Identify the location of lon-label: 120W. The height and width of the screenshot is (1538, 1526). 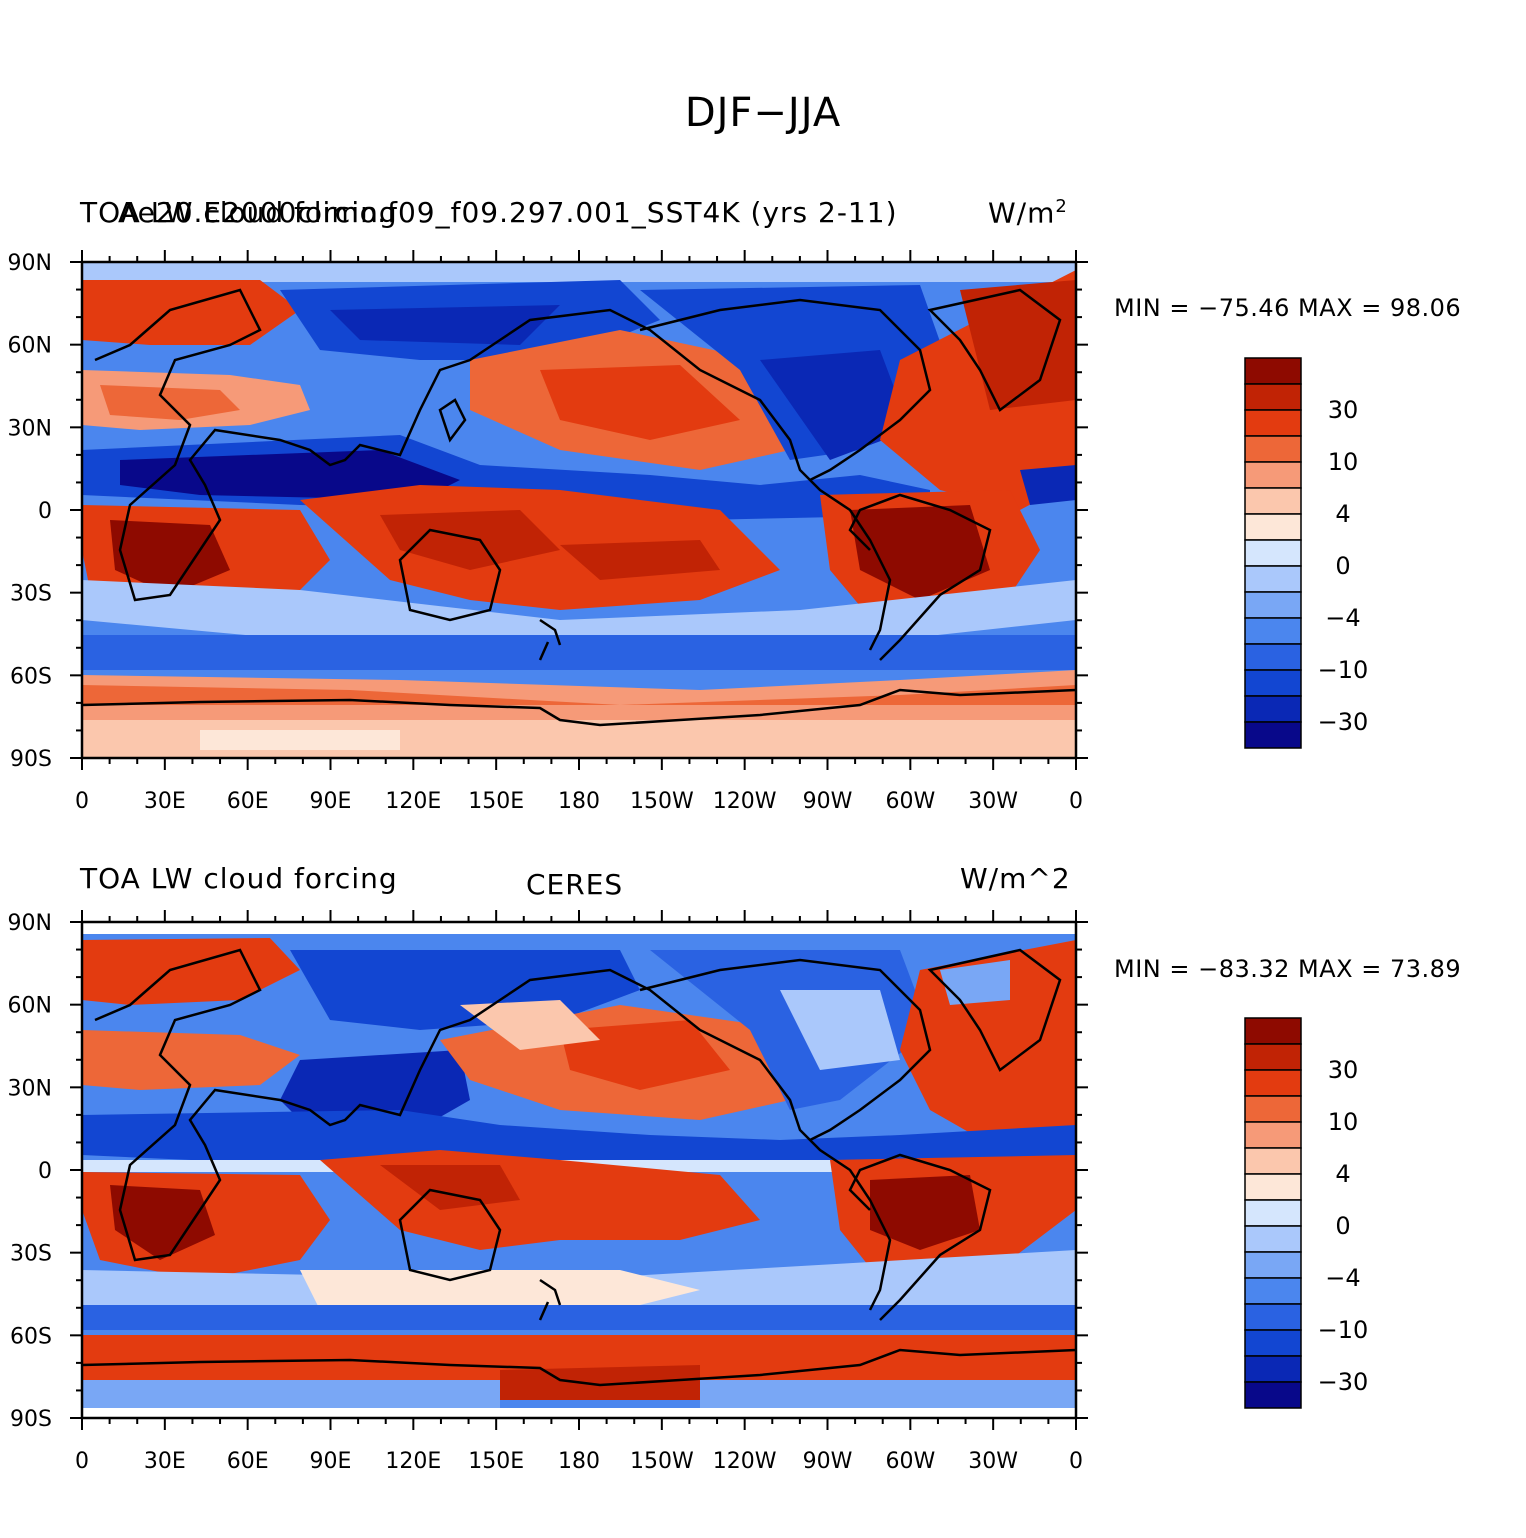
(745, 1461).